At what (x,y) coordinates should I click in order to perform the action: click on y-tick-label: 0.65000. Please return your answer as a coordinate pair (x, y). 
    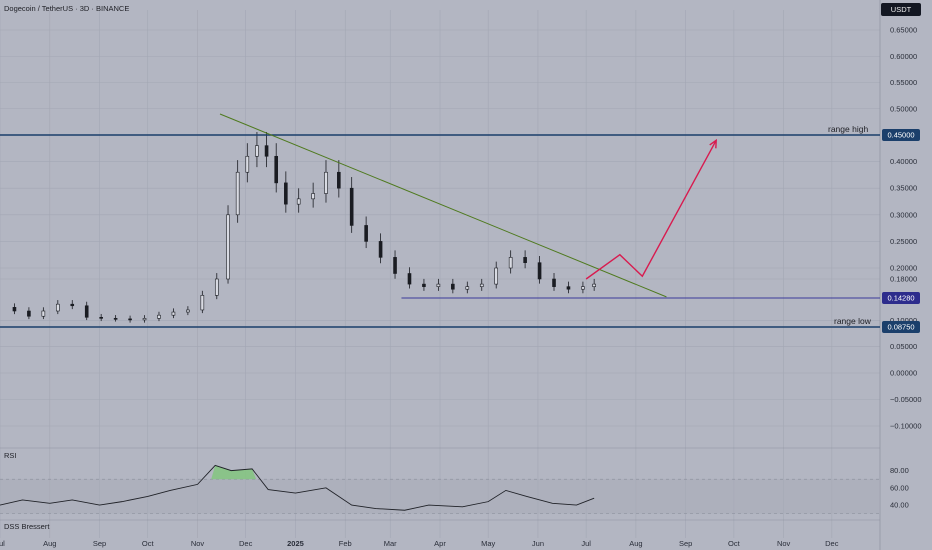
    Looking at the image, I should click on (903, 30).